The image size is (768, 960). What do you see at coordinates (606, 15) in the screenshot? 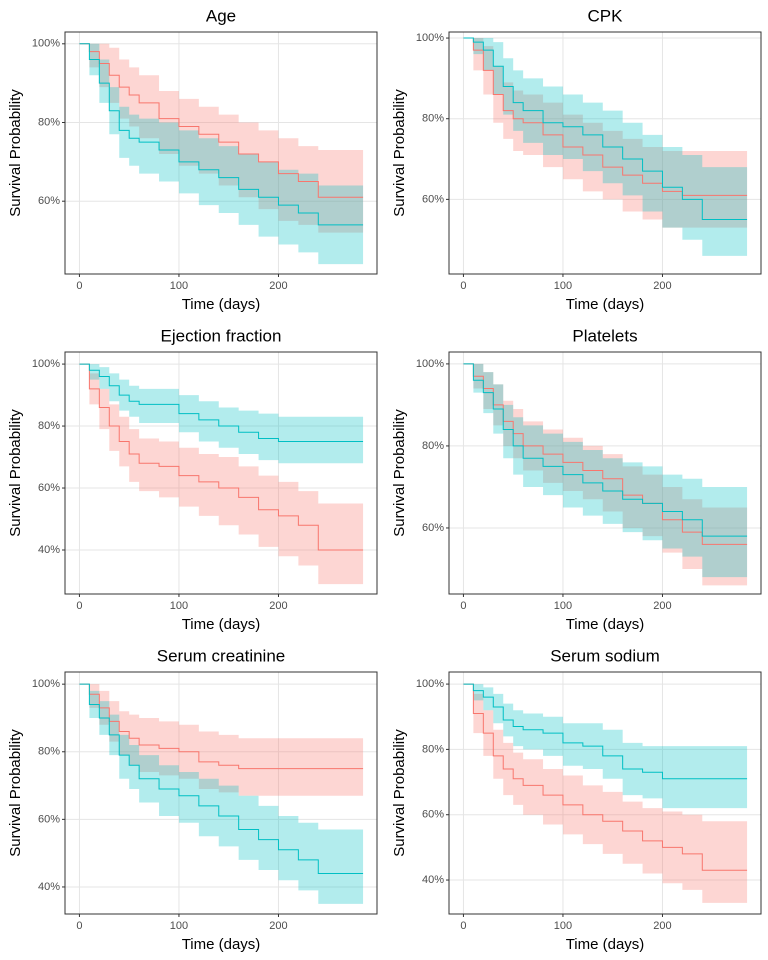
I see `chart-title: CPK` at bounding box center [606, 15].